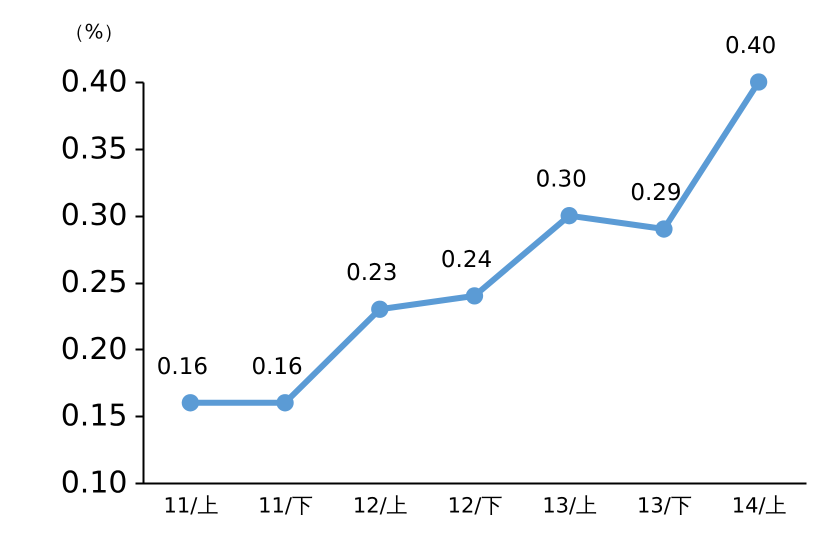  I want to click on data-label: 0.30, so click(561, 179).